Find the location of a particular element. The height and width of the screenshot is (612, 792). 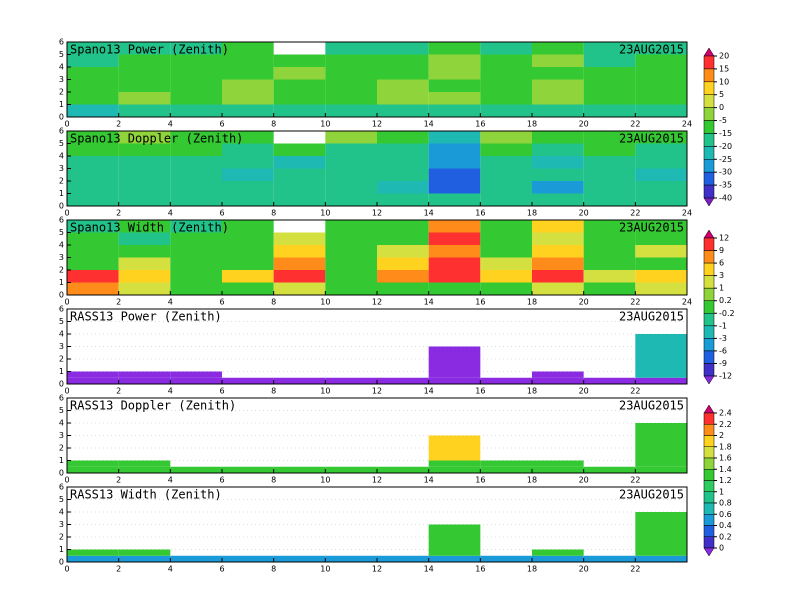

x-tick-label: 2 is located at coordinates (118, 480).